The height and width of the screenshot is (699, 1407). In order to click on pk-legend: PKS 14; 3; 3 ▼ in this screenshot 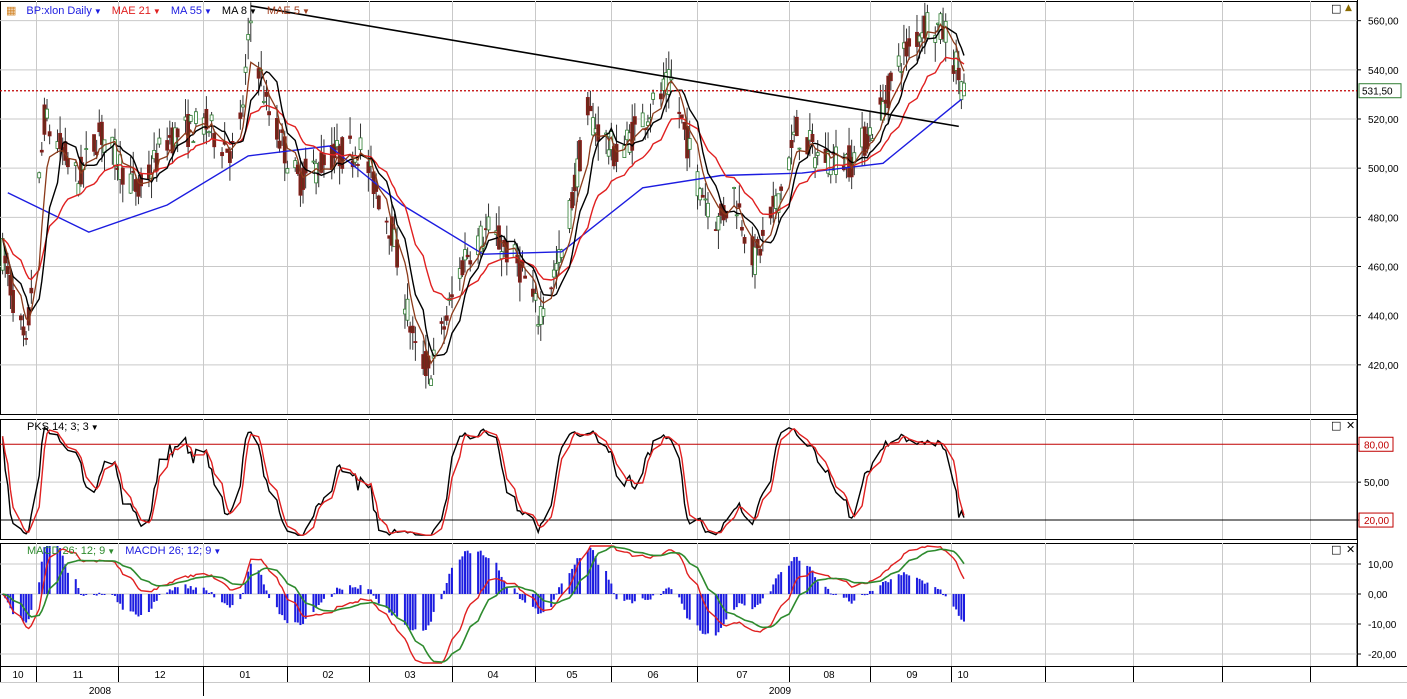, I will do `click(63, 427)`.